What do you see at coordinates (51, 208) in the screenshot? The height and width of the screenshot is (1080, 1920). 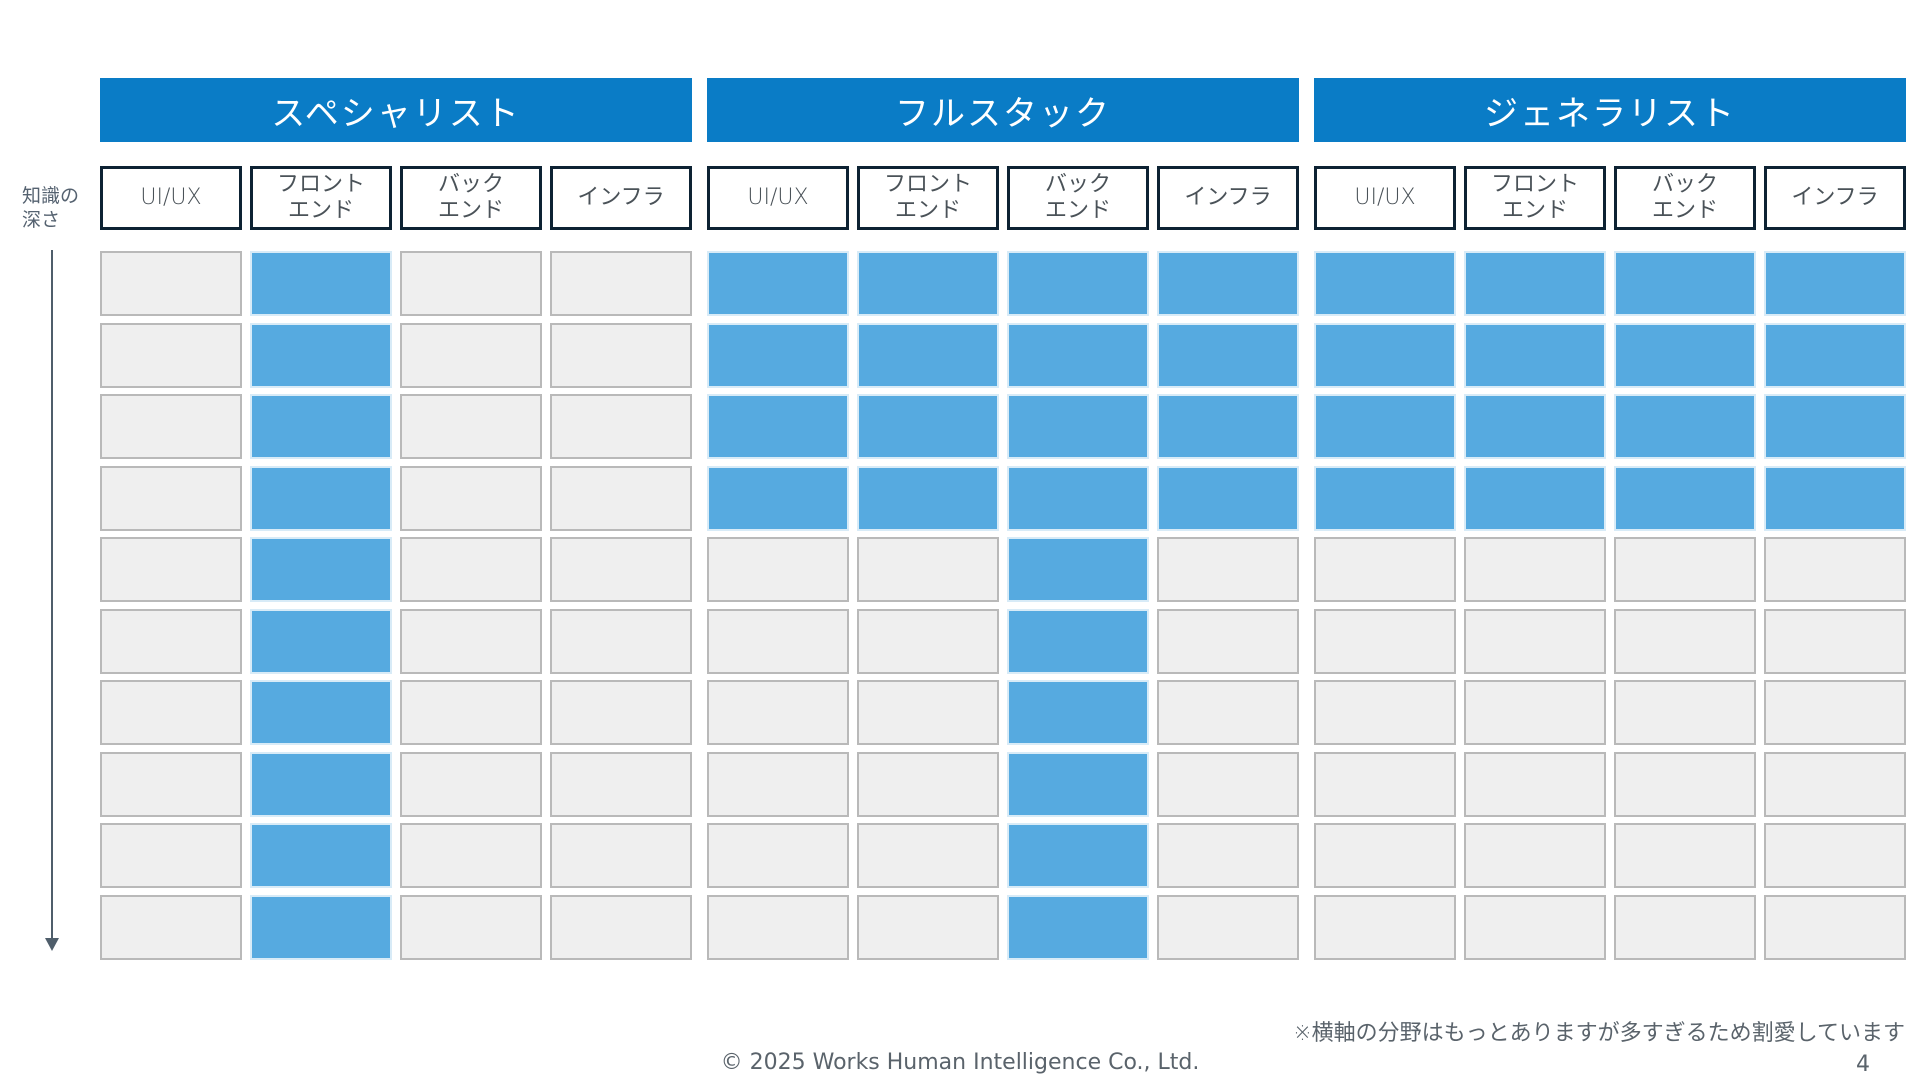 I see `axis-label: 知識の 深さ` at bounding box center [51, 208].